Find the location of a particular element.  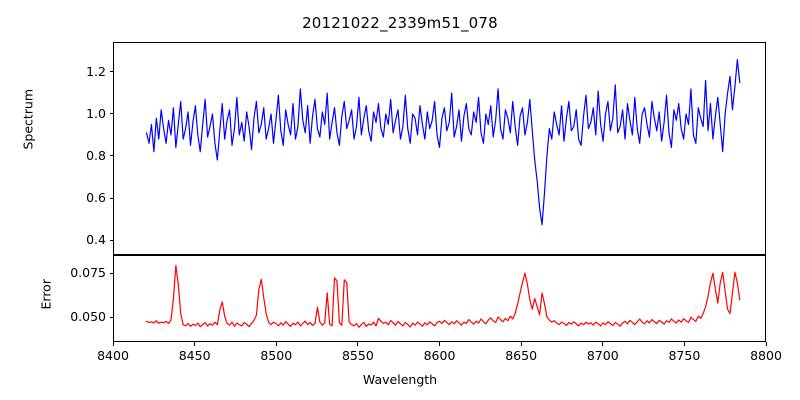

spectrum-y-axis-label: Spectrum is located at coordinates (28, 119).